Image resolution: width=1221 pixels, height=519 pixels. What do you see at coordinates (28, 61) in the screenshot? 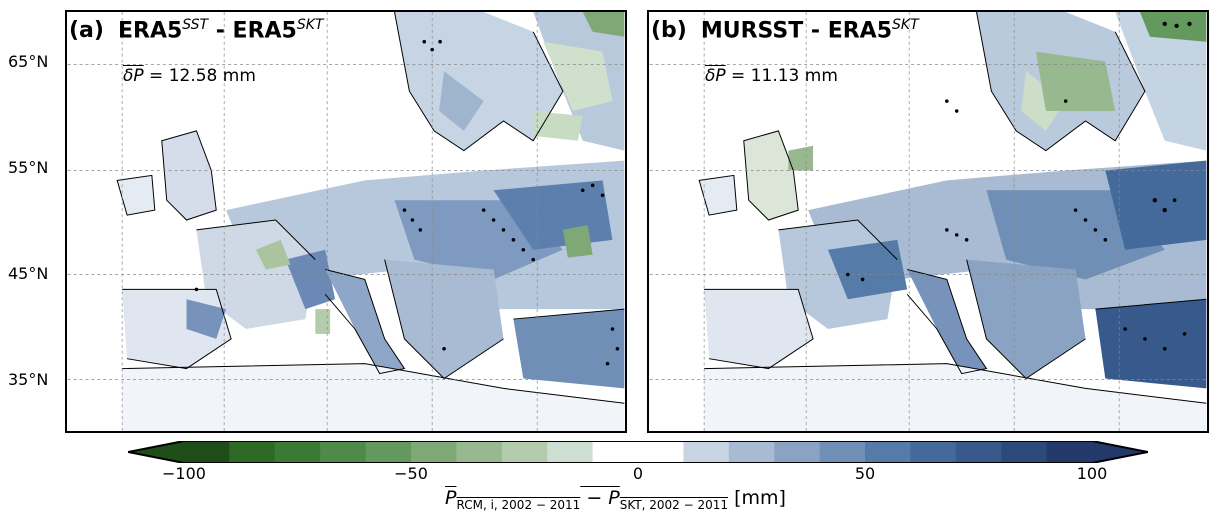
I see `lat-label-65n: 65°N` at bounding box center [28, 61].